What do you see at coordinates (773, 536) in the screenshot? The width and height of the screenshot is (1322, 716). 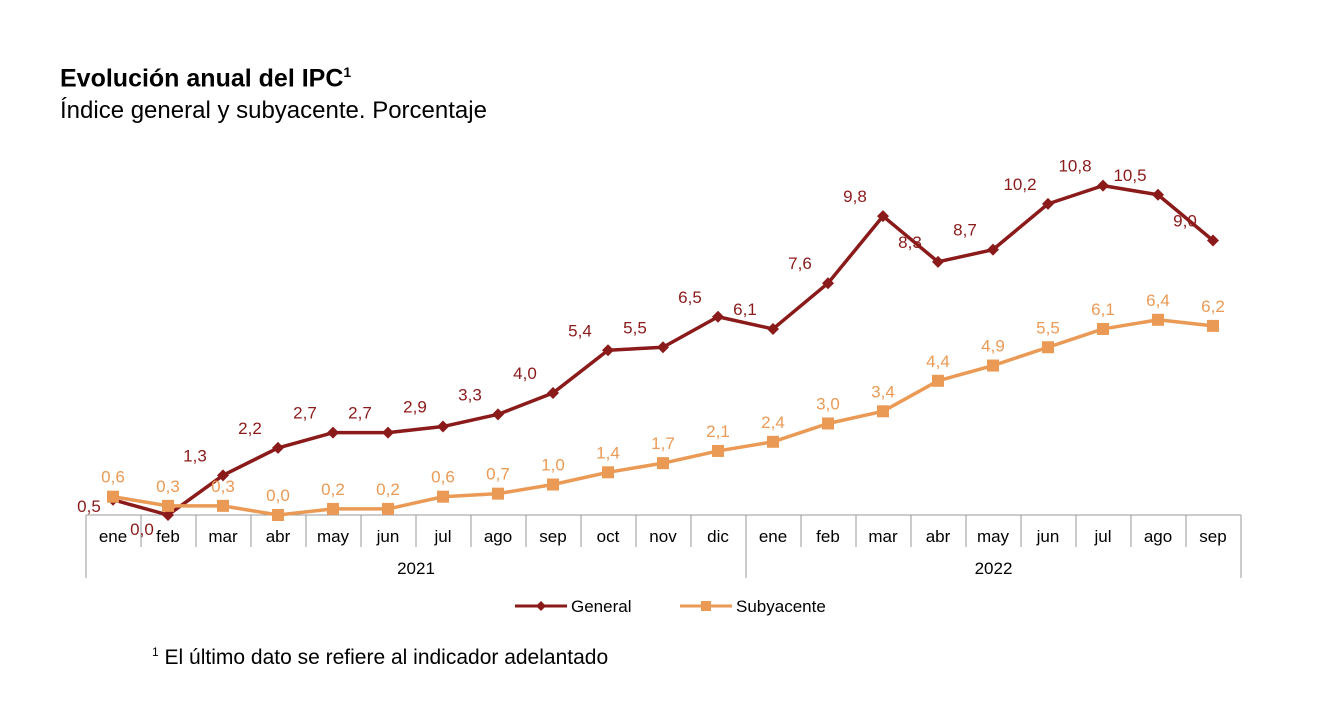 I see `x-tick-label: ene` at bounding box center [773, 536].